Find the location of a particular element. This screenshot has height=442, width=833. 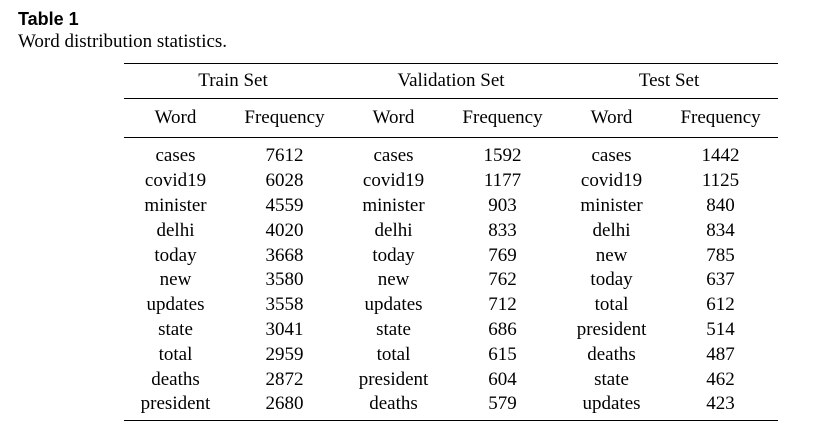

table-row: delhi 4020 delhi 833 delhi 834 is located at coordinates (451, 230).